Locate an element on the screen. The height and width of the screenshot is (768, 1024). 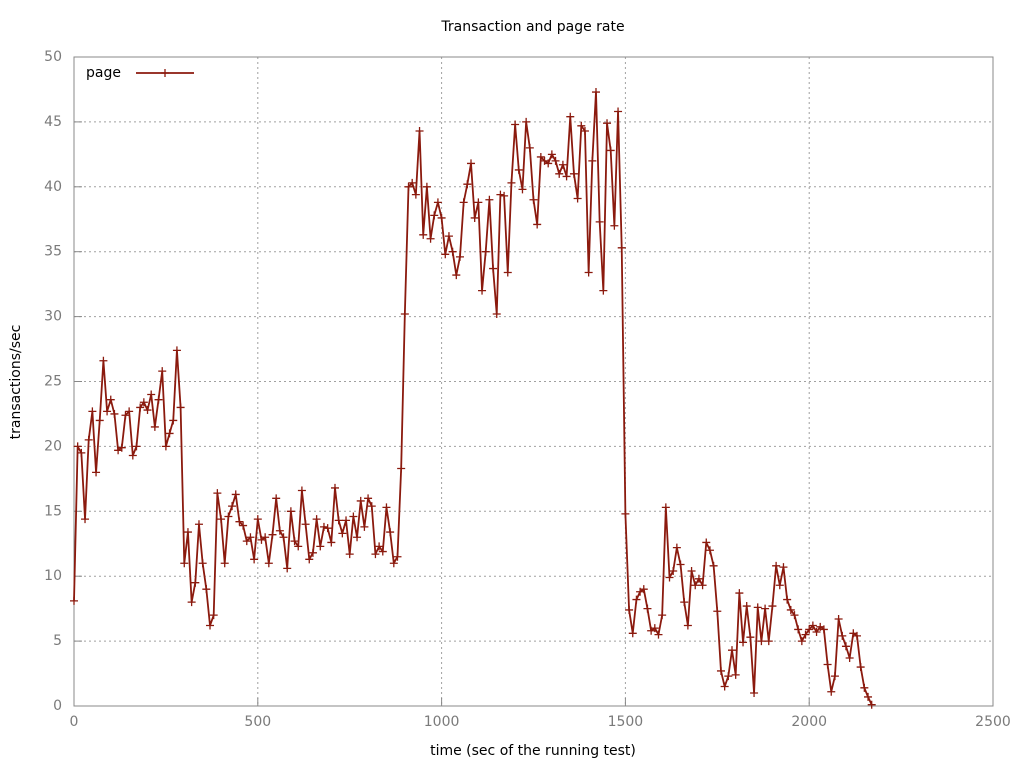
chart-title: Transaction and page rate is located at coordinates (532, 27).